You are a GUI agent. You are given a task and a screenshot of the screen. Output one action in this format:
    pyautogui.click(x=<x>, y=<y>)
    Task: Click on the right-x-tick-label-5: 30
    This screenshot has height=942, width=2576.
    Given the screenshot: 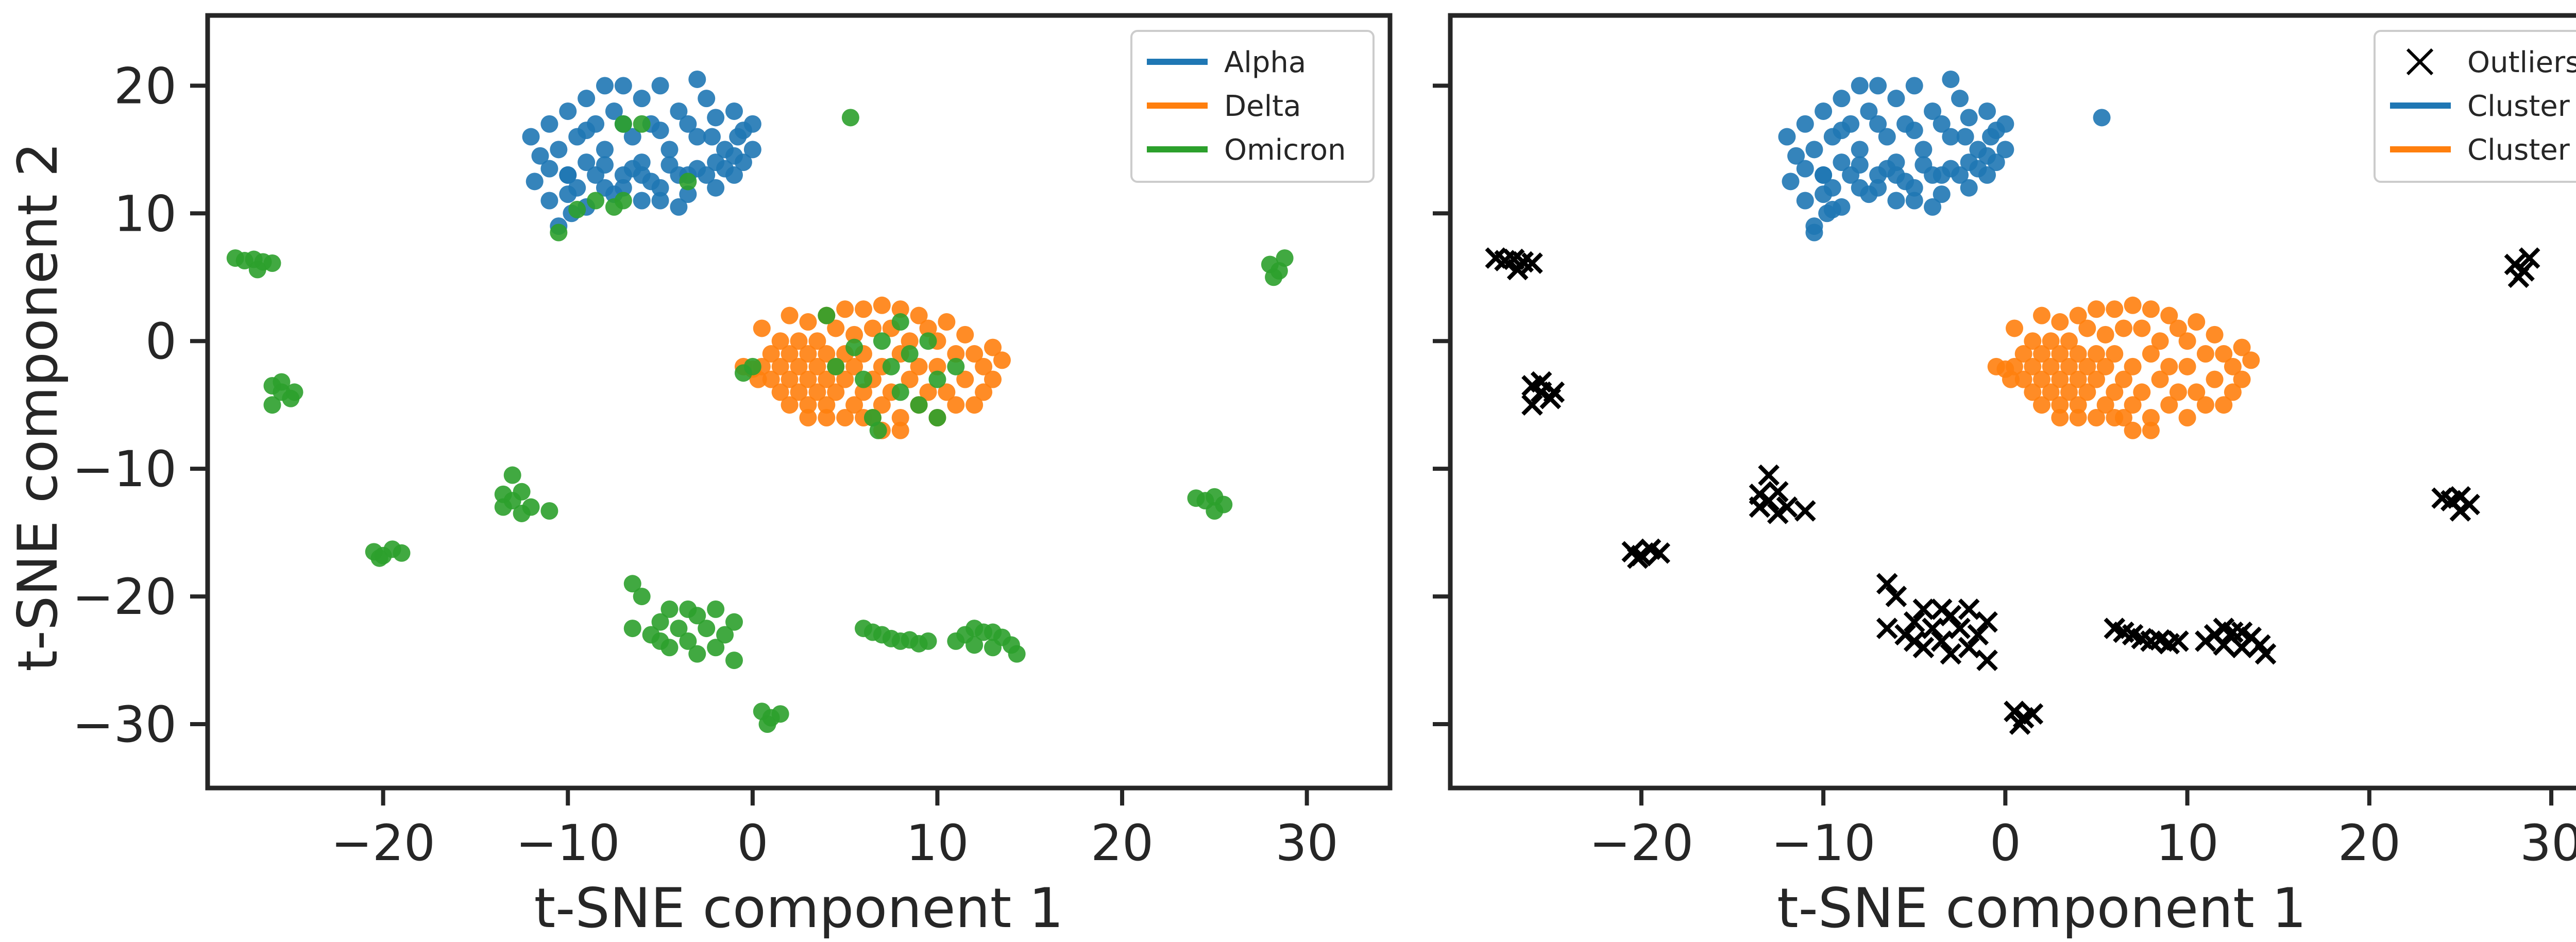 What is the action you would take?
    pyautogui.click(x=2548, y=843)
    